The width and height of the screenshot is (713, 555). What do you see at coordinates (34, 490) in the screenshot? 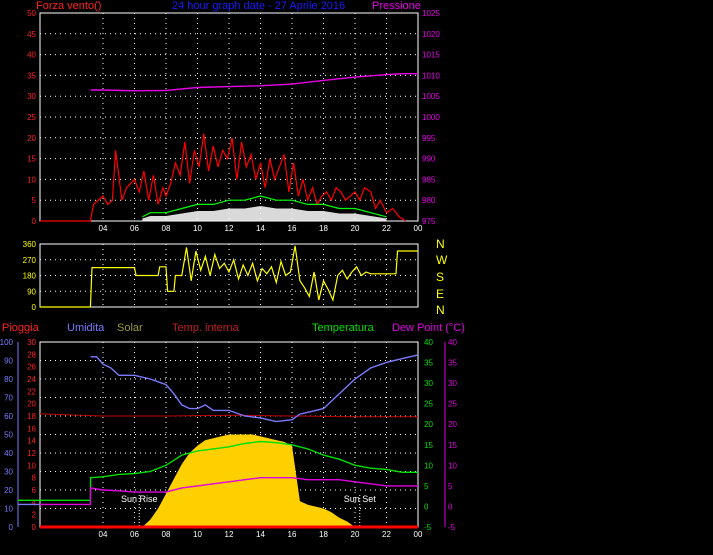
I see `rain-y-tick-label: 6` at bounding box center [34, 490].